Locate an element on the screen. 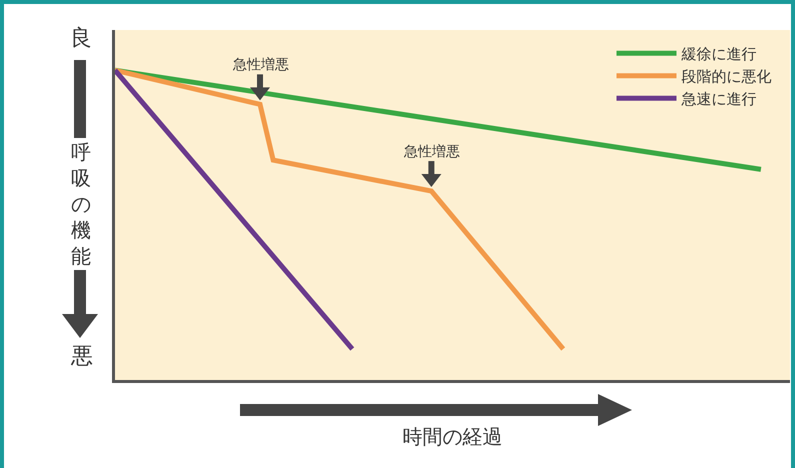  text: 悪 is located at coordinates (81, 355).